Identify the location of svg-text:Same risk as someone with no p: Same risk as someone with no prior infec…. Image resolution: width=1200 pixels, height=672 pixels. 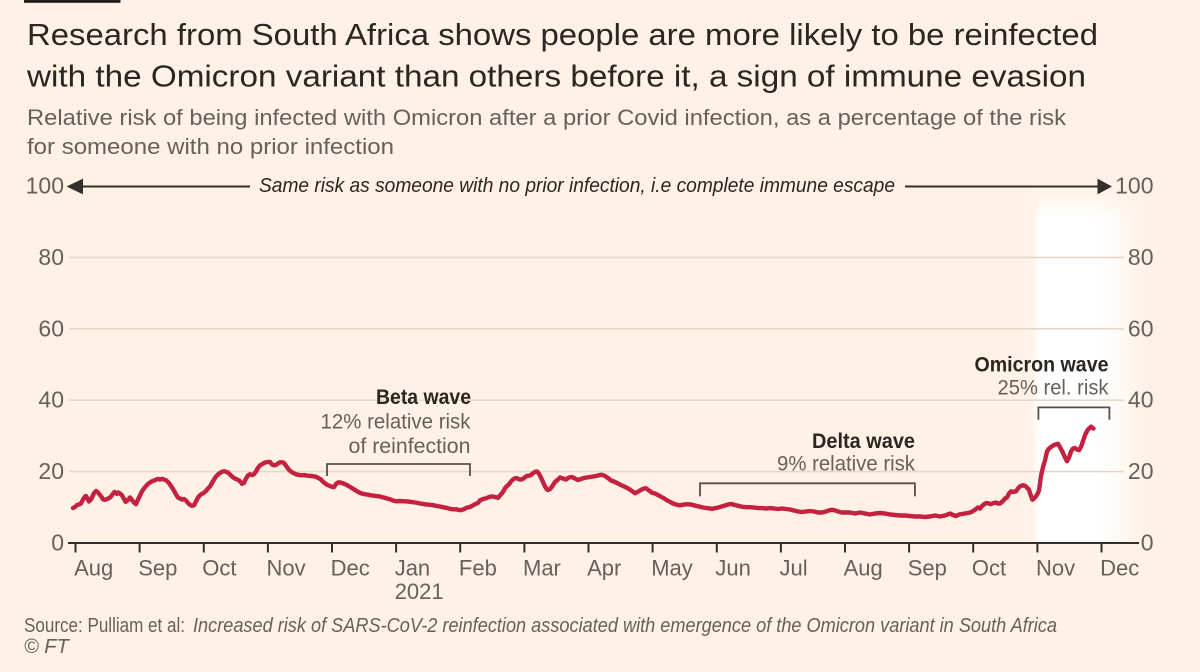
(577, 186).